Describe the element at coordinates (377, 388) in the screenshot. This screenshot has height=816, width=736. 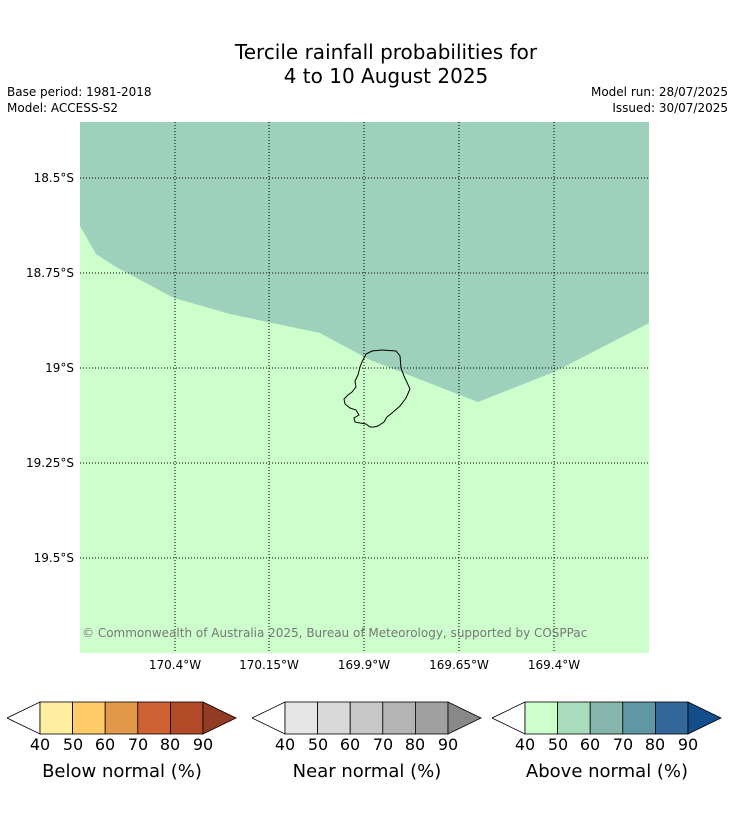
I see `niue-island-coastline` at that location.